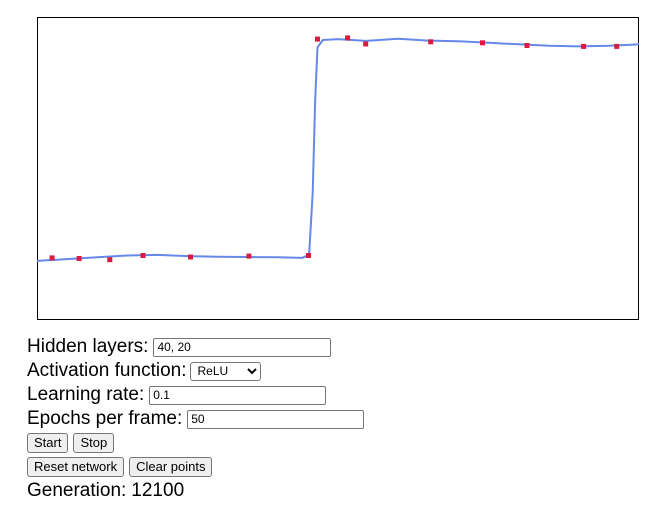 This screenshot has height=512, width=664. Describe the element at coordinates (226, 371) in the screenshot. I see `activation-select: ReLU` at that location.